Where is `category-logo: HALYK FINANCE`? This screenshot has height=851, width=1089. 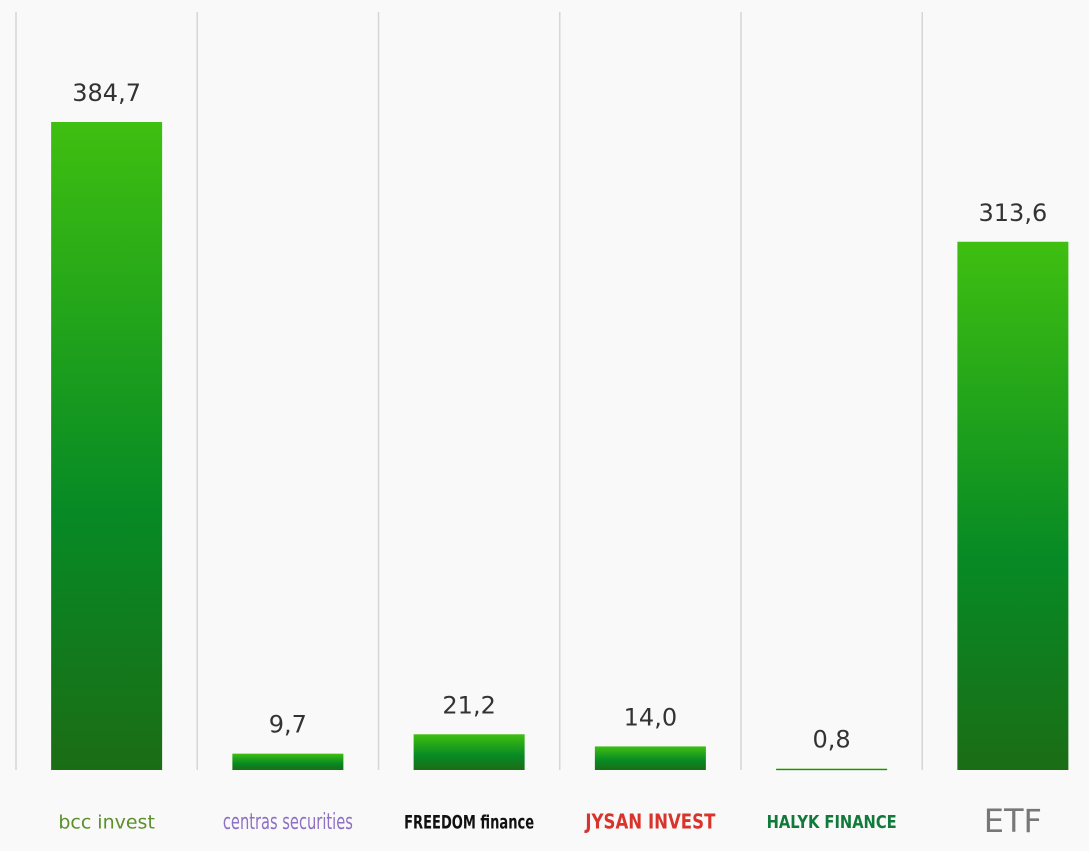
category-logo: HALYK FINANCE is located at coordinates (832, 822).